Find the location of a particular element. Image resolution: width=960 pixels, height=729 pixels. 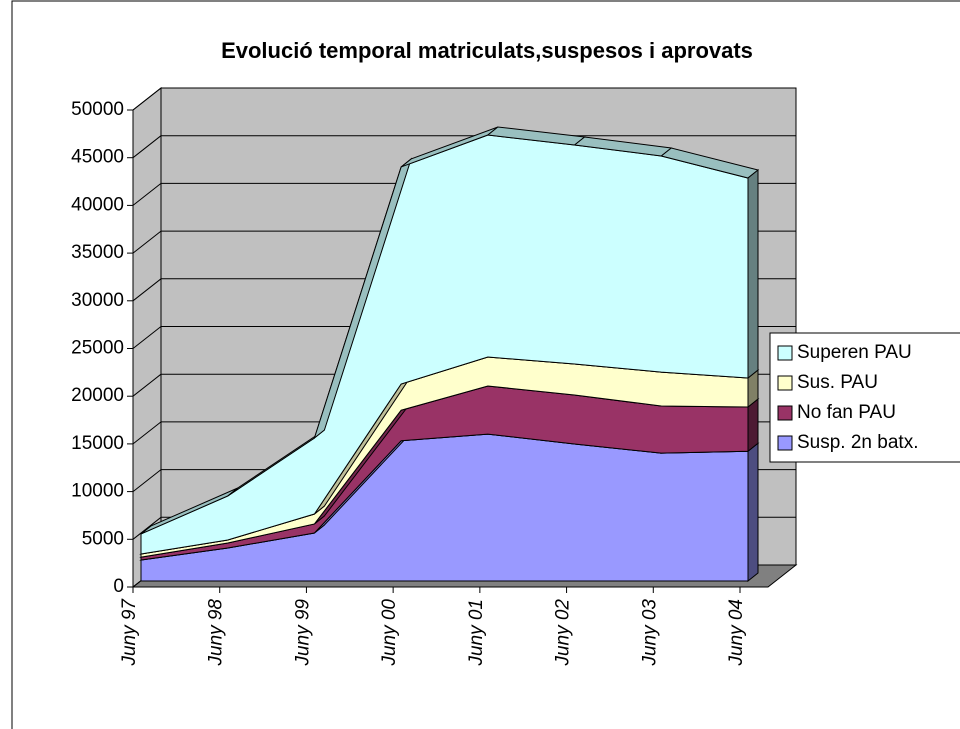

y-tick-label: 15000 is located at coordinates (97, 443).